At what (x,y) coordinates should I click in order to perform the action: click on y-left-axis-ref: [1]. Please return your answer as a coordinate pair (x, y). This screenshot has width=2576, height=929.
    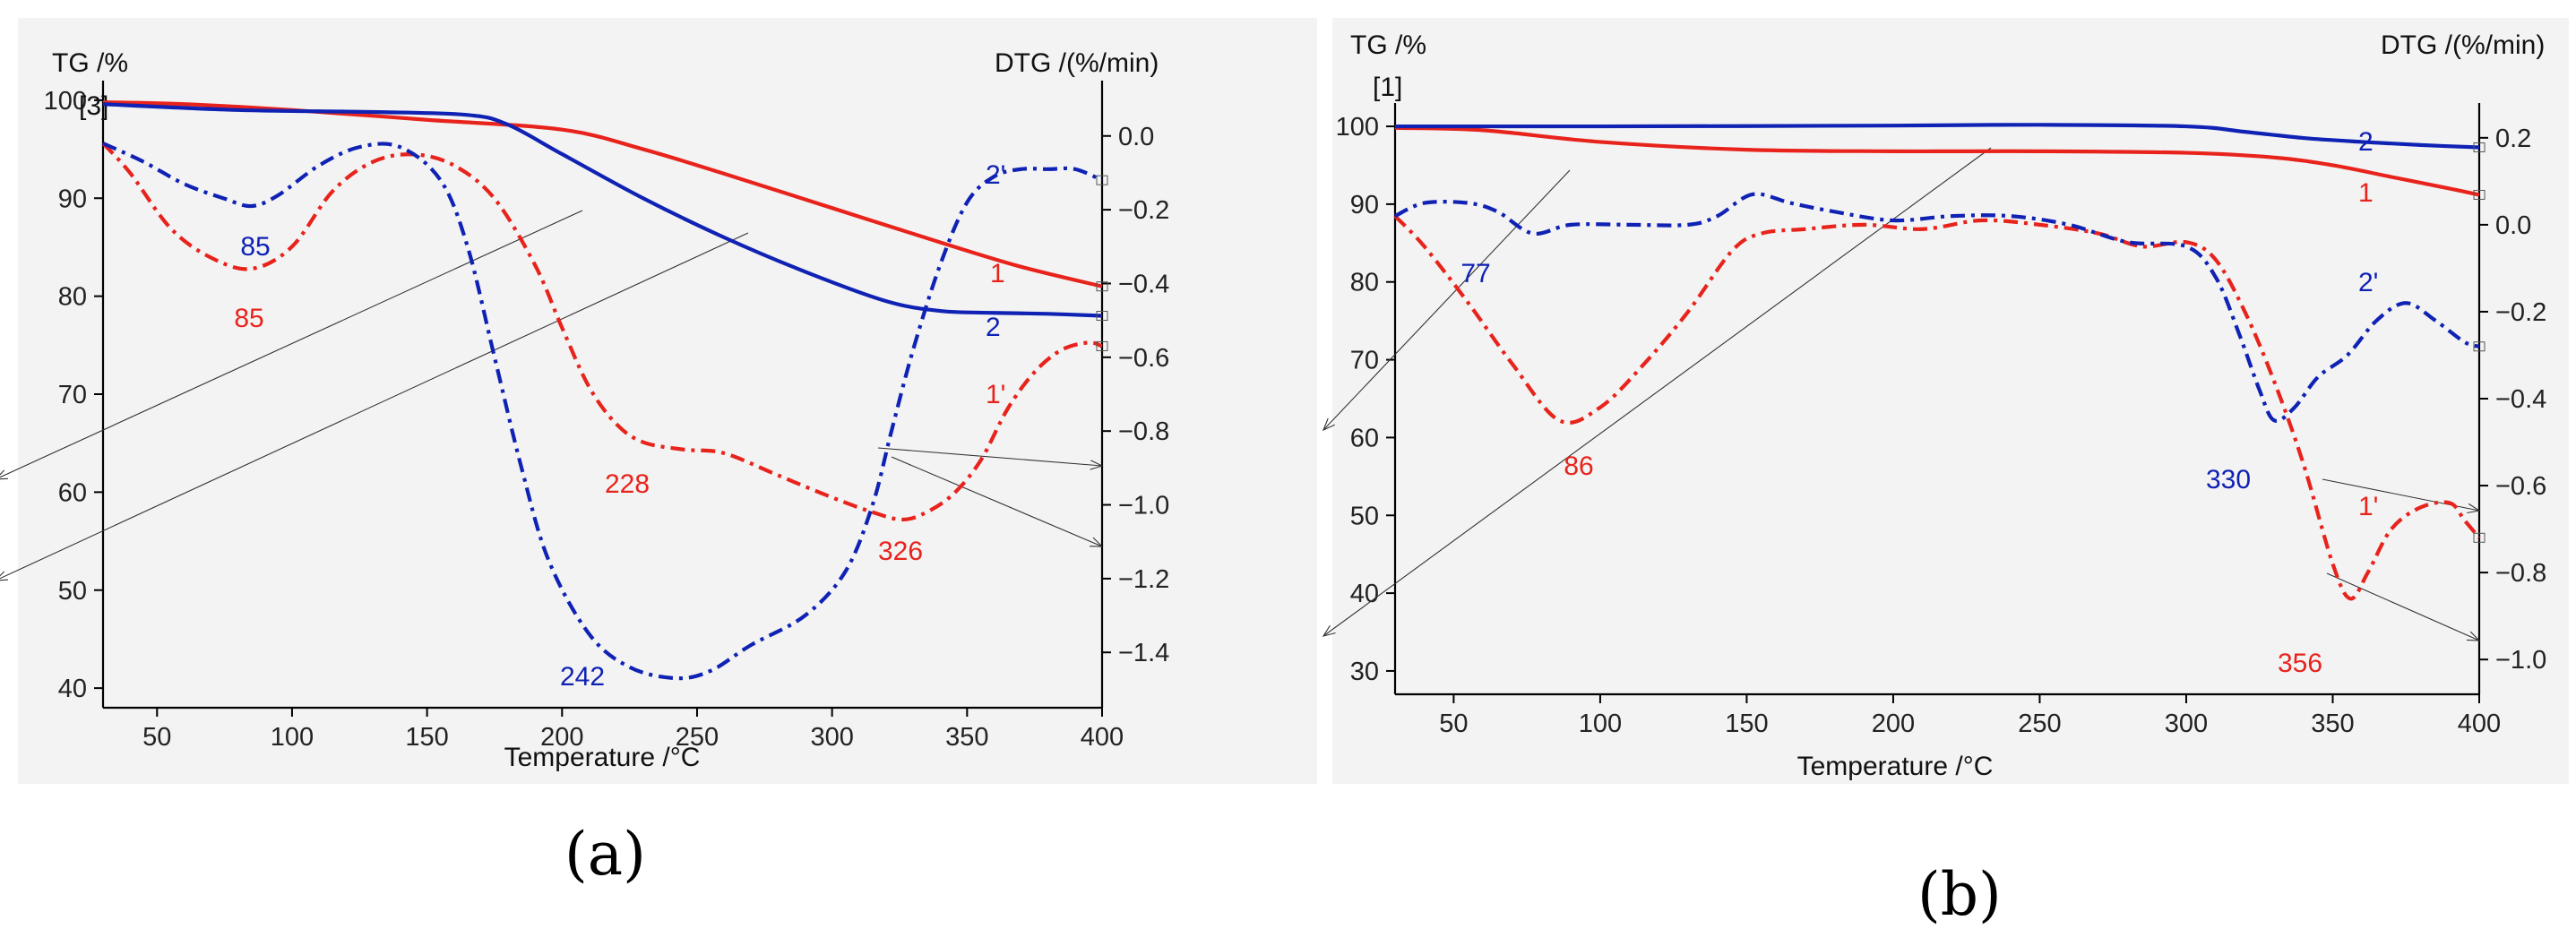
    Looking at the image, I should click on (1387, 87).